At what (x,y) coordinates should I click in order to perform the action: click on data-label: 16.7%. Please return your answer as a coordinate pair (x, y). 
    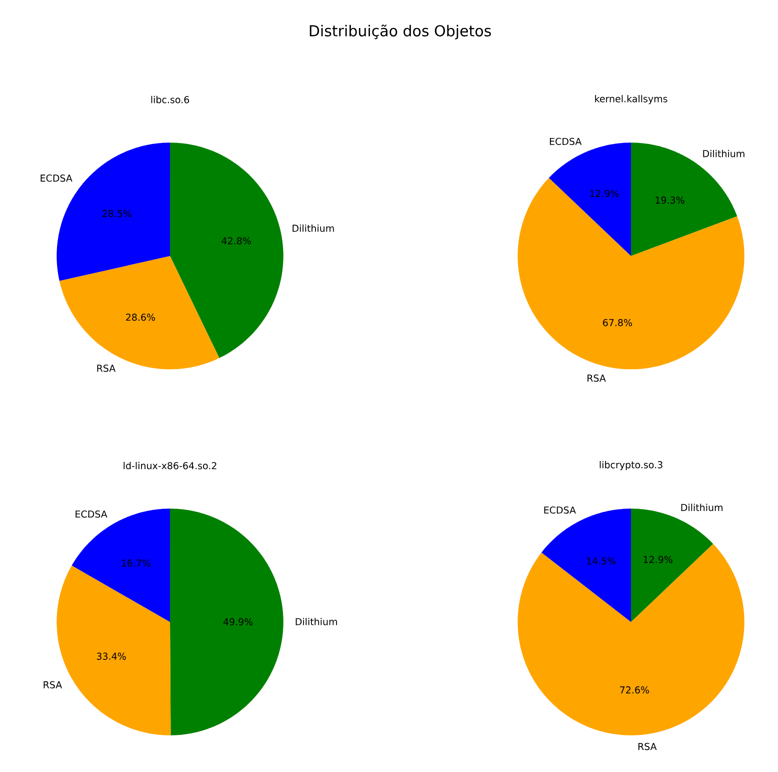
    Looking at the image, I should click on (136, 563).